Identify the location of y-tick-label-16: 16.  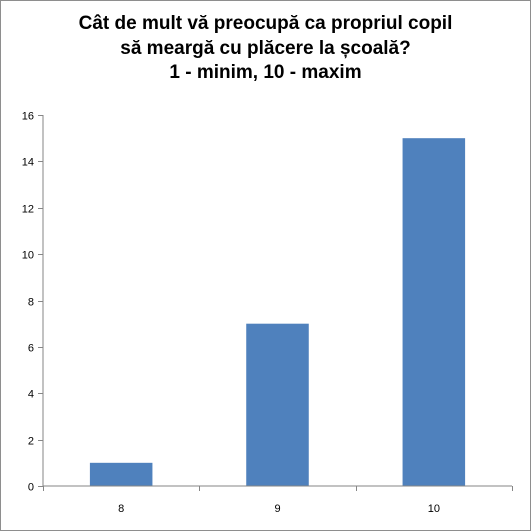
(28, 117).